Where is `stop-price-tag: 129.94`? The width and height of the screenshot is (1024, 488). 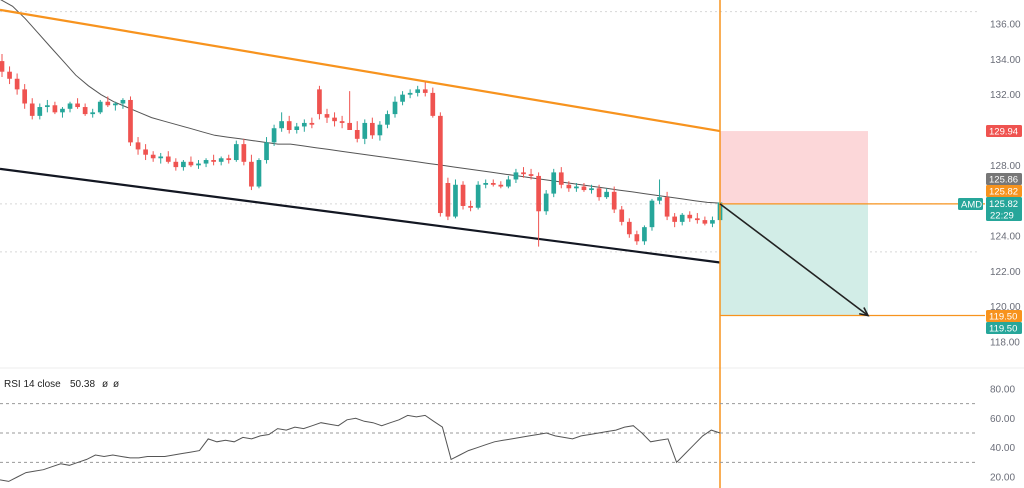
stop-price-tag: 129.94 is located at coordinates (1003, 132).